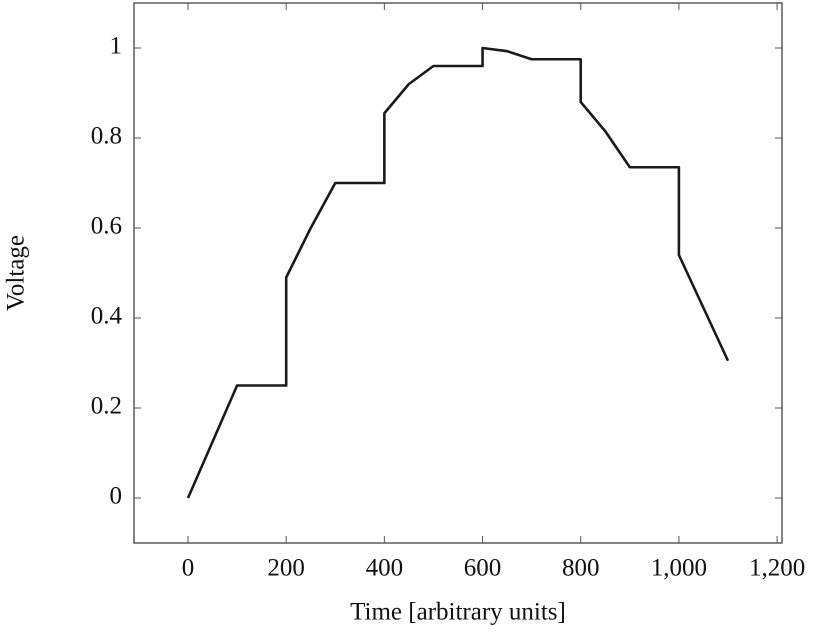 The width and height of the screenshot is (818, 640). Describe the element at coordinates (116, 46) in the screenshot. I see `y-tick-label: 1` at that location.